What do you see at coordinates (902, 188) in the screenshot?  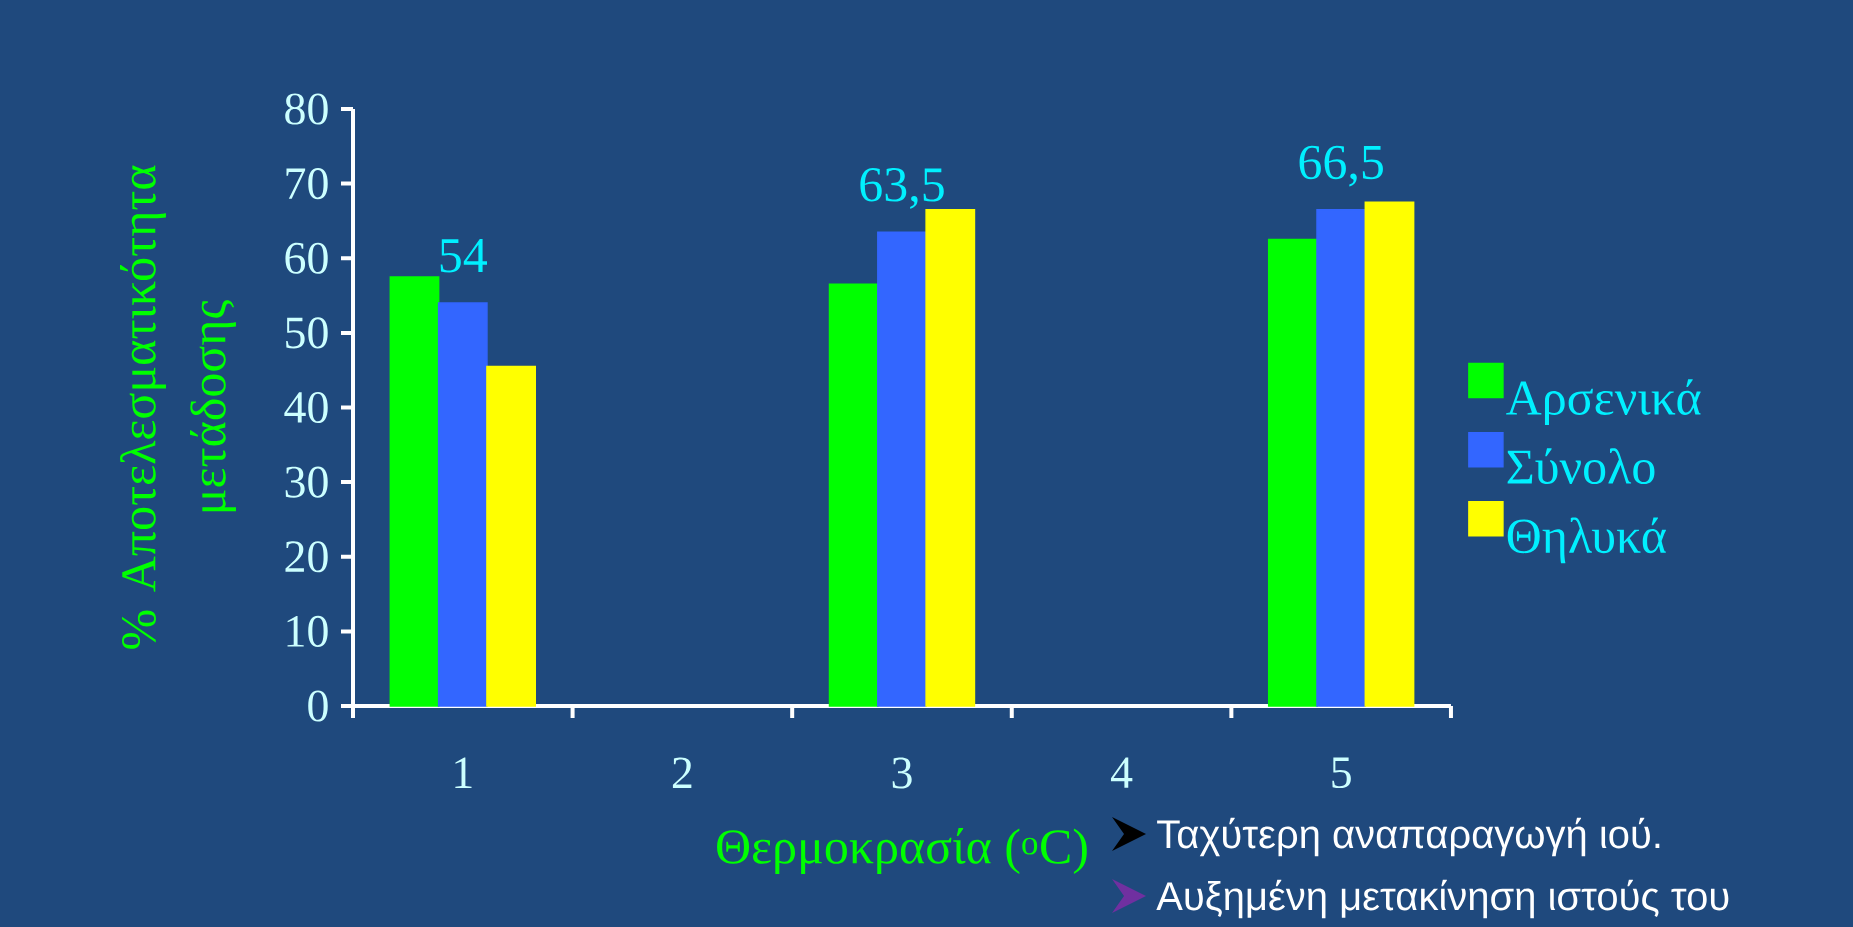 I see `data-label: 63,5` at bounding box center [902, 188].